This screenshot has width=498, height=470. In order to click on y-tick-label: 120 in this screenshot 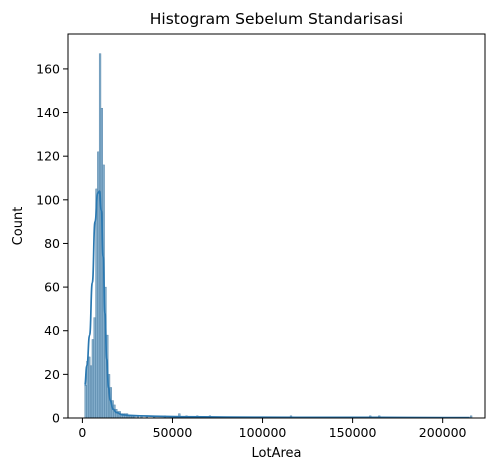, I will do `click(48, 156)`.